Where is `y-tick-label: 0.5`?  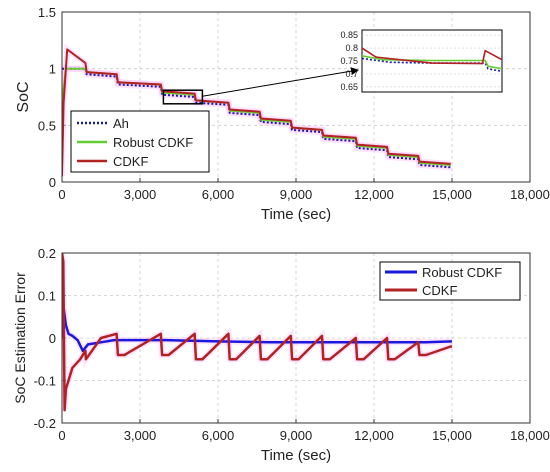
y-tick-label: 0.5 is located at coordinates (47, 125).